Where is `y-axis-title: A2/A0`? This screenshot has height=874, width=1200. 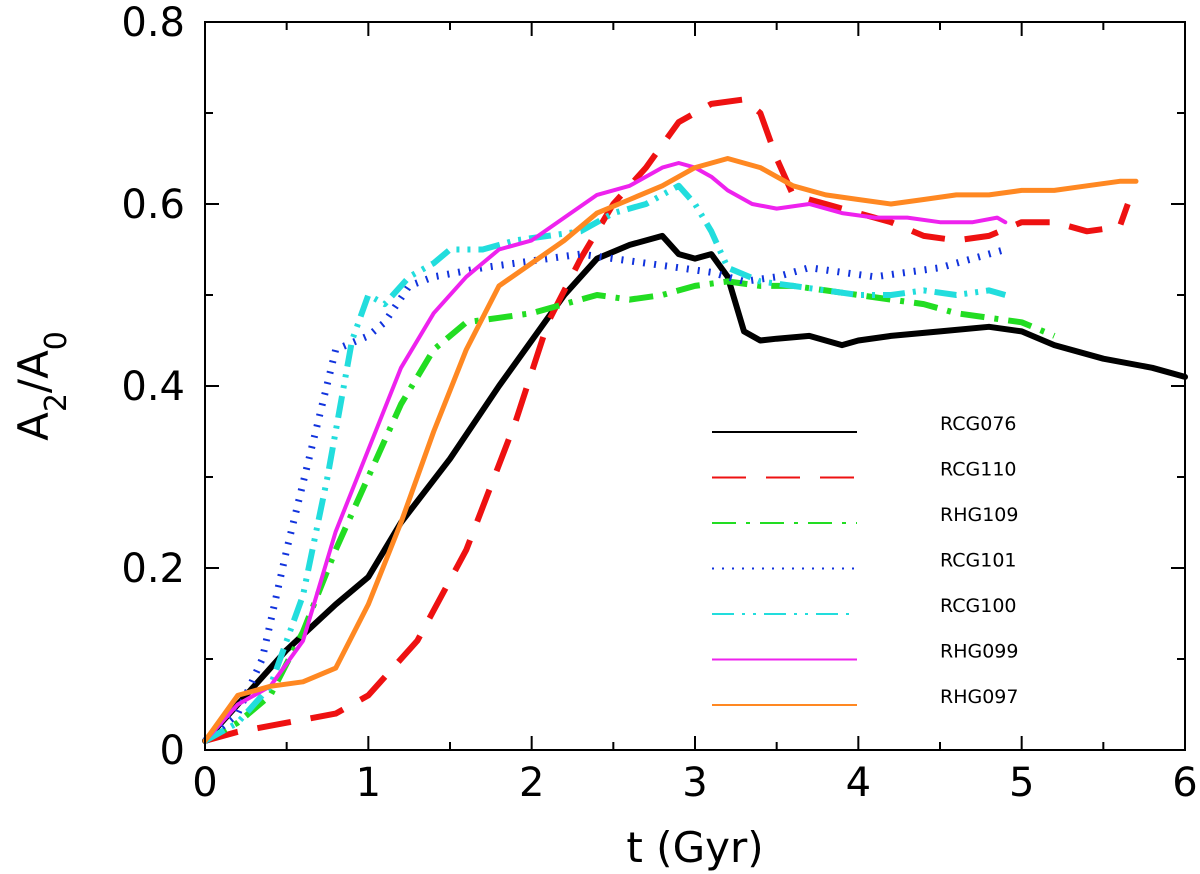
y-axis-title: A2/A0 is located at coordinates (41, 386).